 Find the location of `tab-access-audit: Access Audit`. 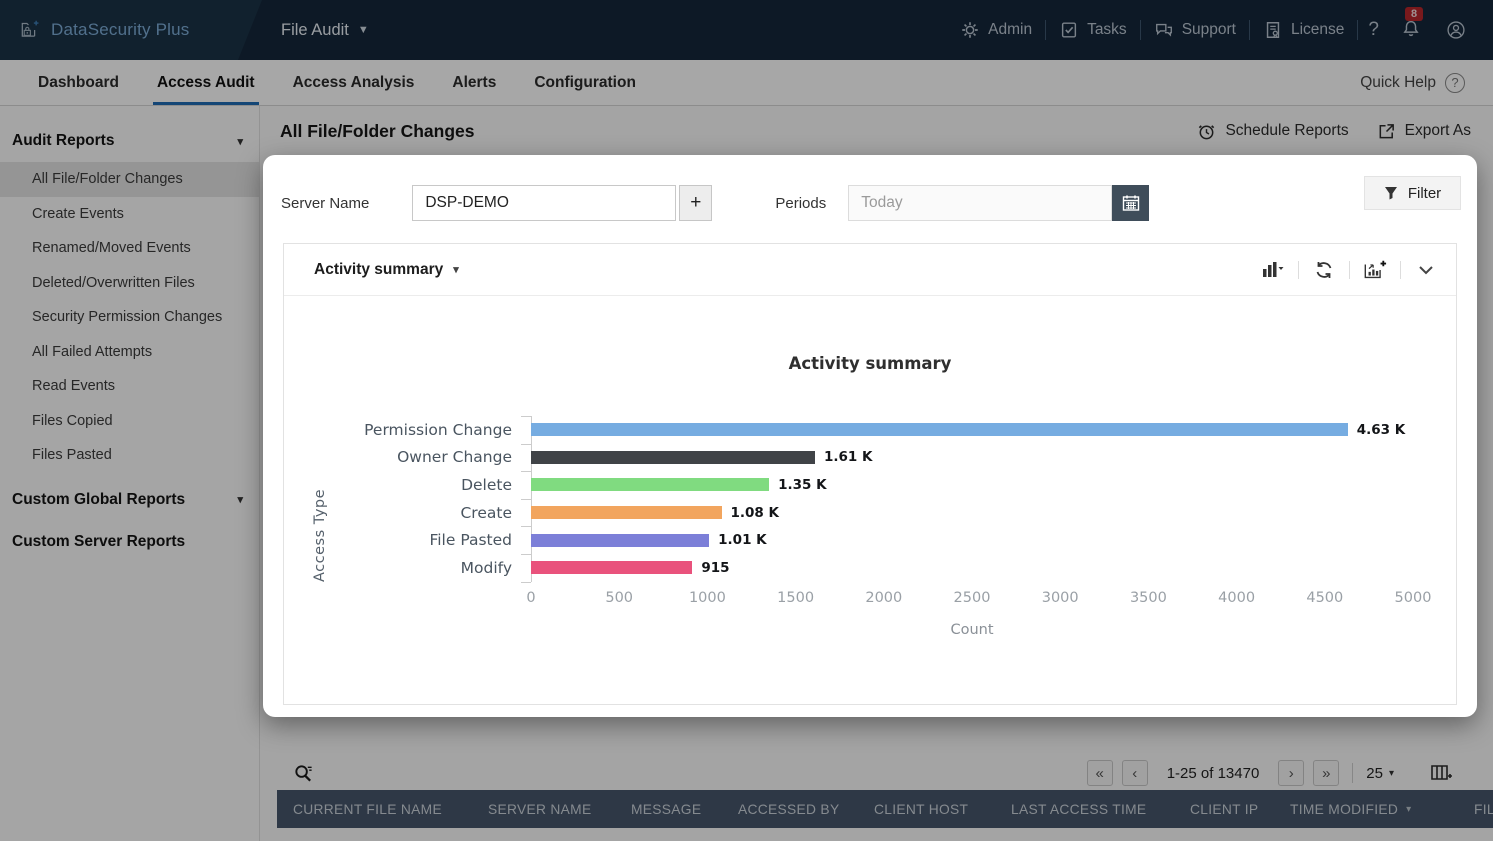

tab-access-audit: Access Audit is located at coordinates (205, 82).